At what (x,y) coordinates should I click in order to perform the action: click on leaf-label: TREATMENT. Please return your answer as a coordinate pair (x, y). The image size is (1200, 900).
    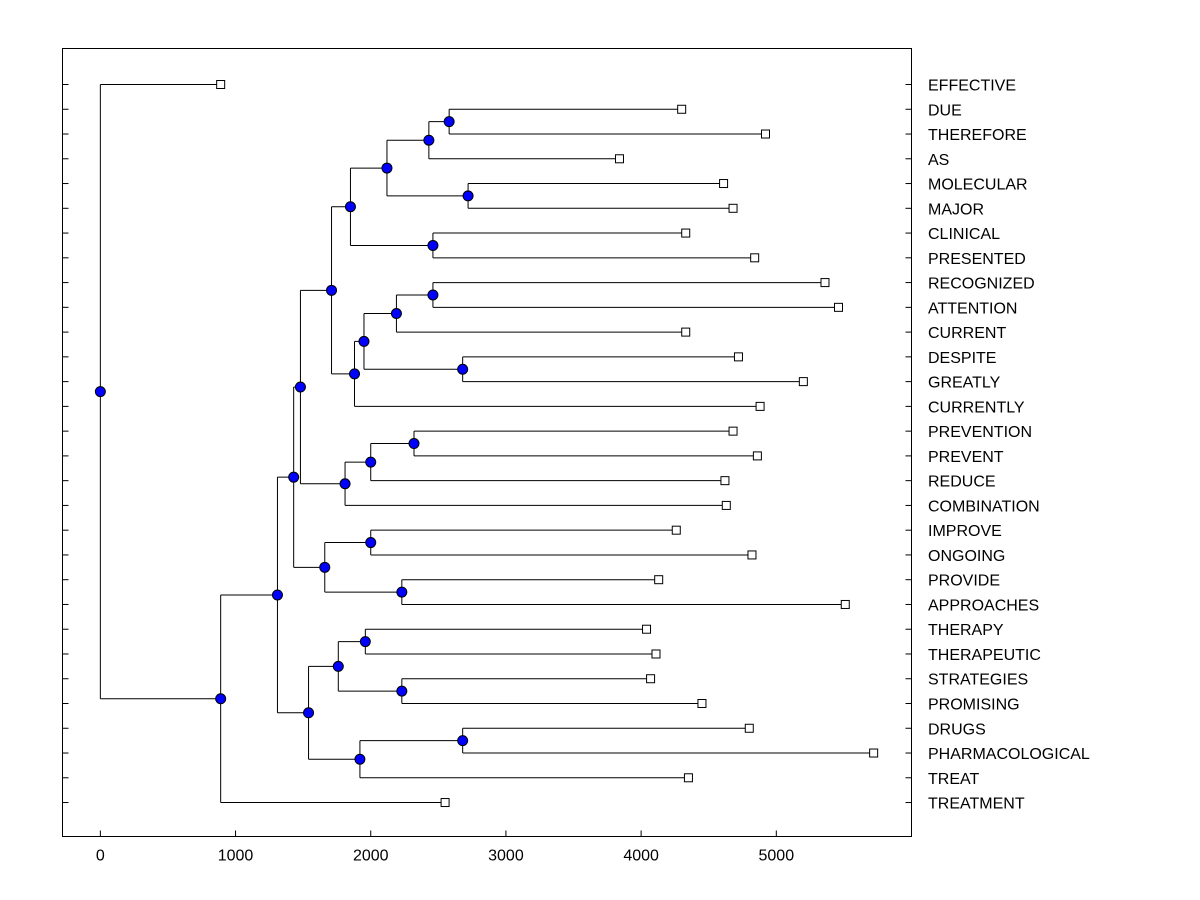
    Looking at the image, I should click on (976, 804).